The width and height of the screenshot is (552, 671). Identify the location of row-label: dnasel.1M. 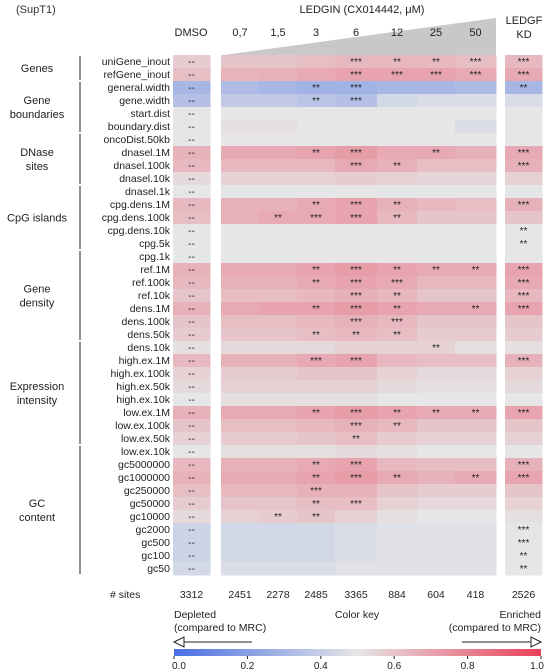
(146, 153).